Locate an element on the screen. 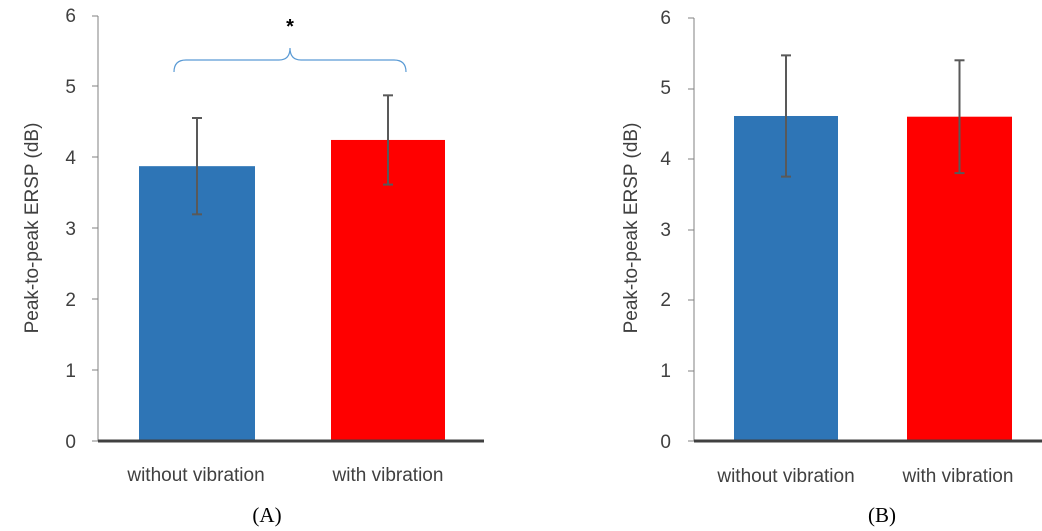 This screenshot has width=1042, height=531. bar-with-vibration is located at coordinates (388, 290).